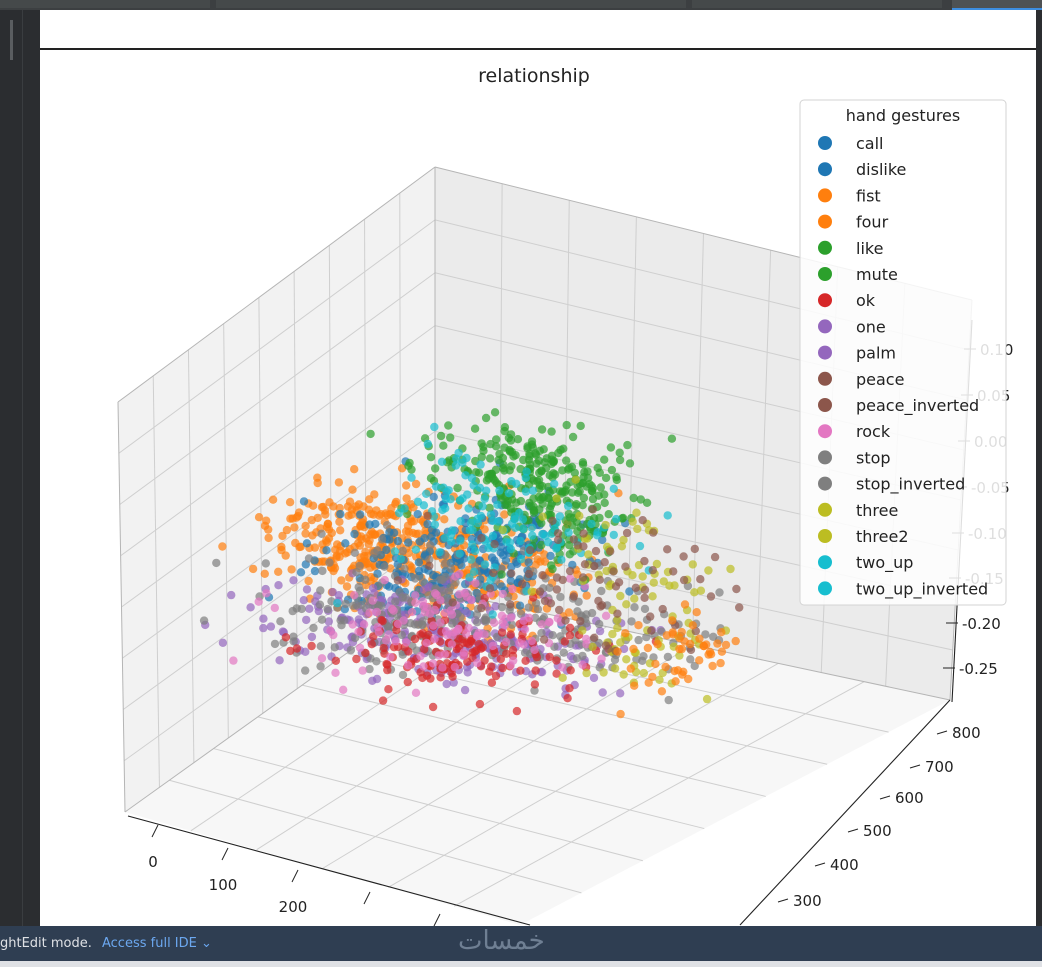  Describe the element at coordinates (997, 5) in the screenshot. I see `editor-tab-active` at that location.